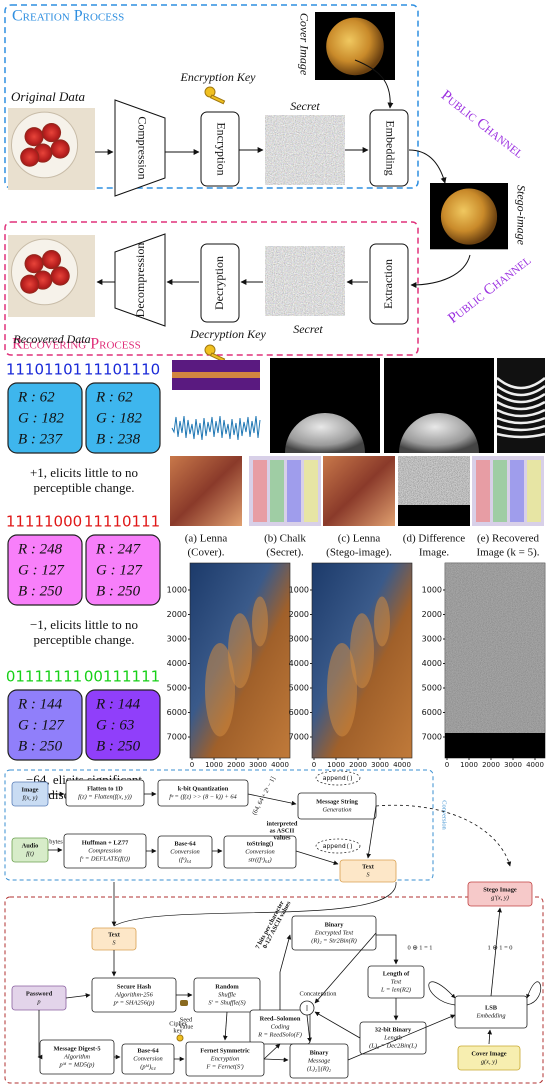  Describe the element at coordinates (206, 553) in the screenshot. I see `caption: (Cover).` at that location.